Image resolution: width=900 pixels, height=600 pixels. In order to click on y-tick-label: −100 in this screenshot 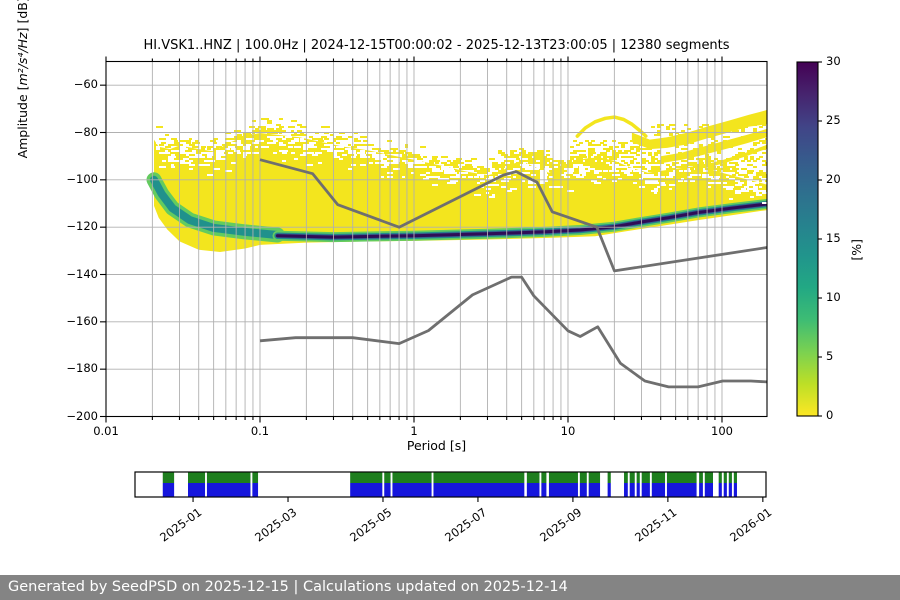, I will do `click(82, 178)`.